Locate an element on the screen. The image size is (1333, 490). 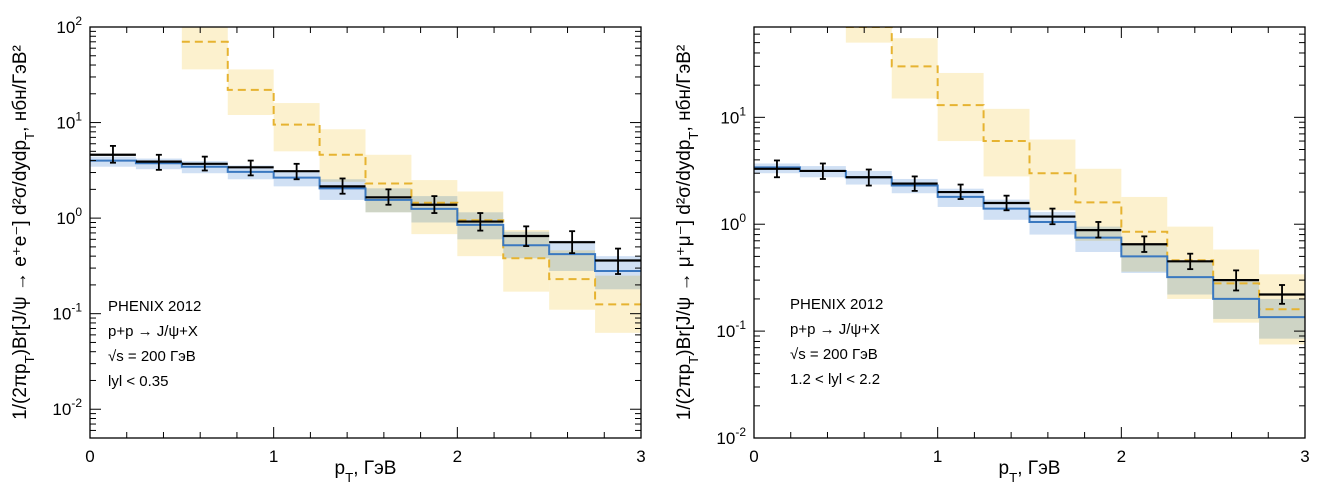
blue-band-bin is located at coordinates (1282, 318).